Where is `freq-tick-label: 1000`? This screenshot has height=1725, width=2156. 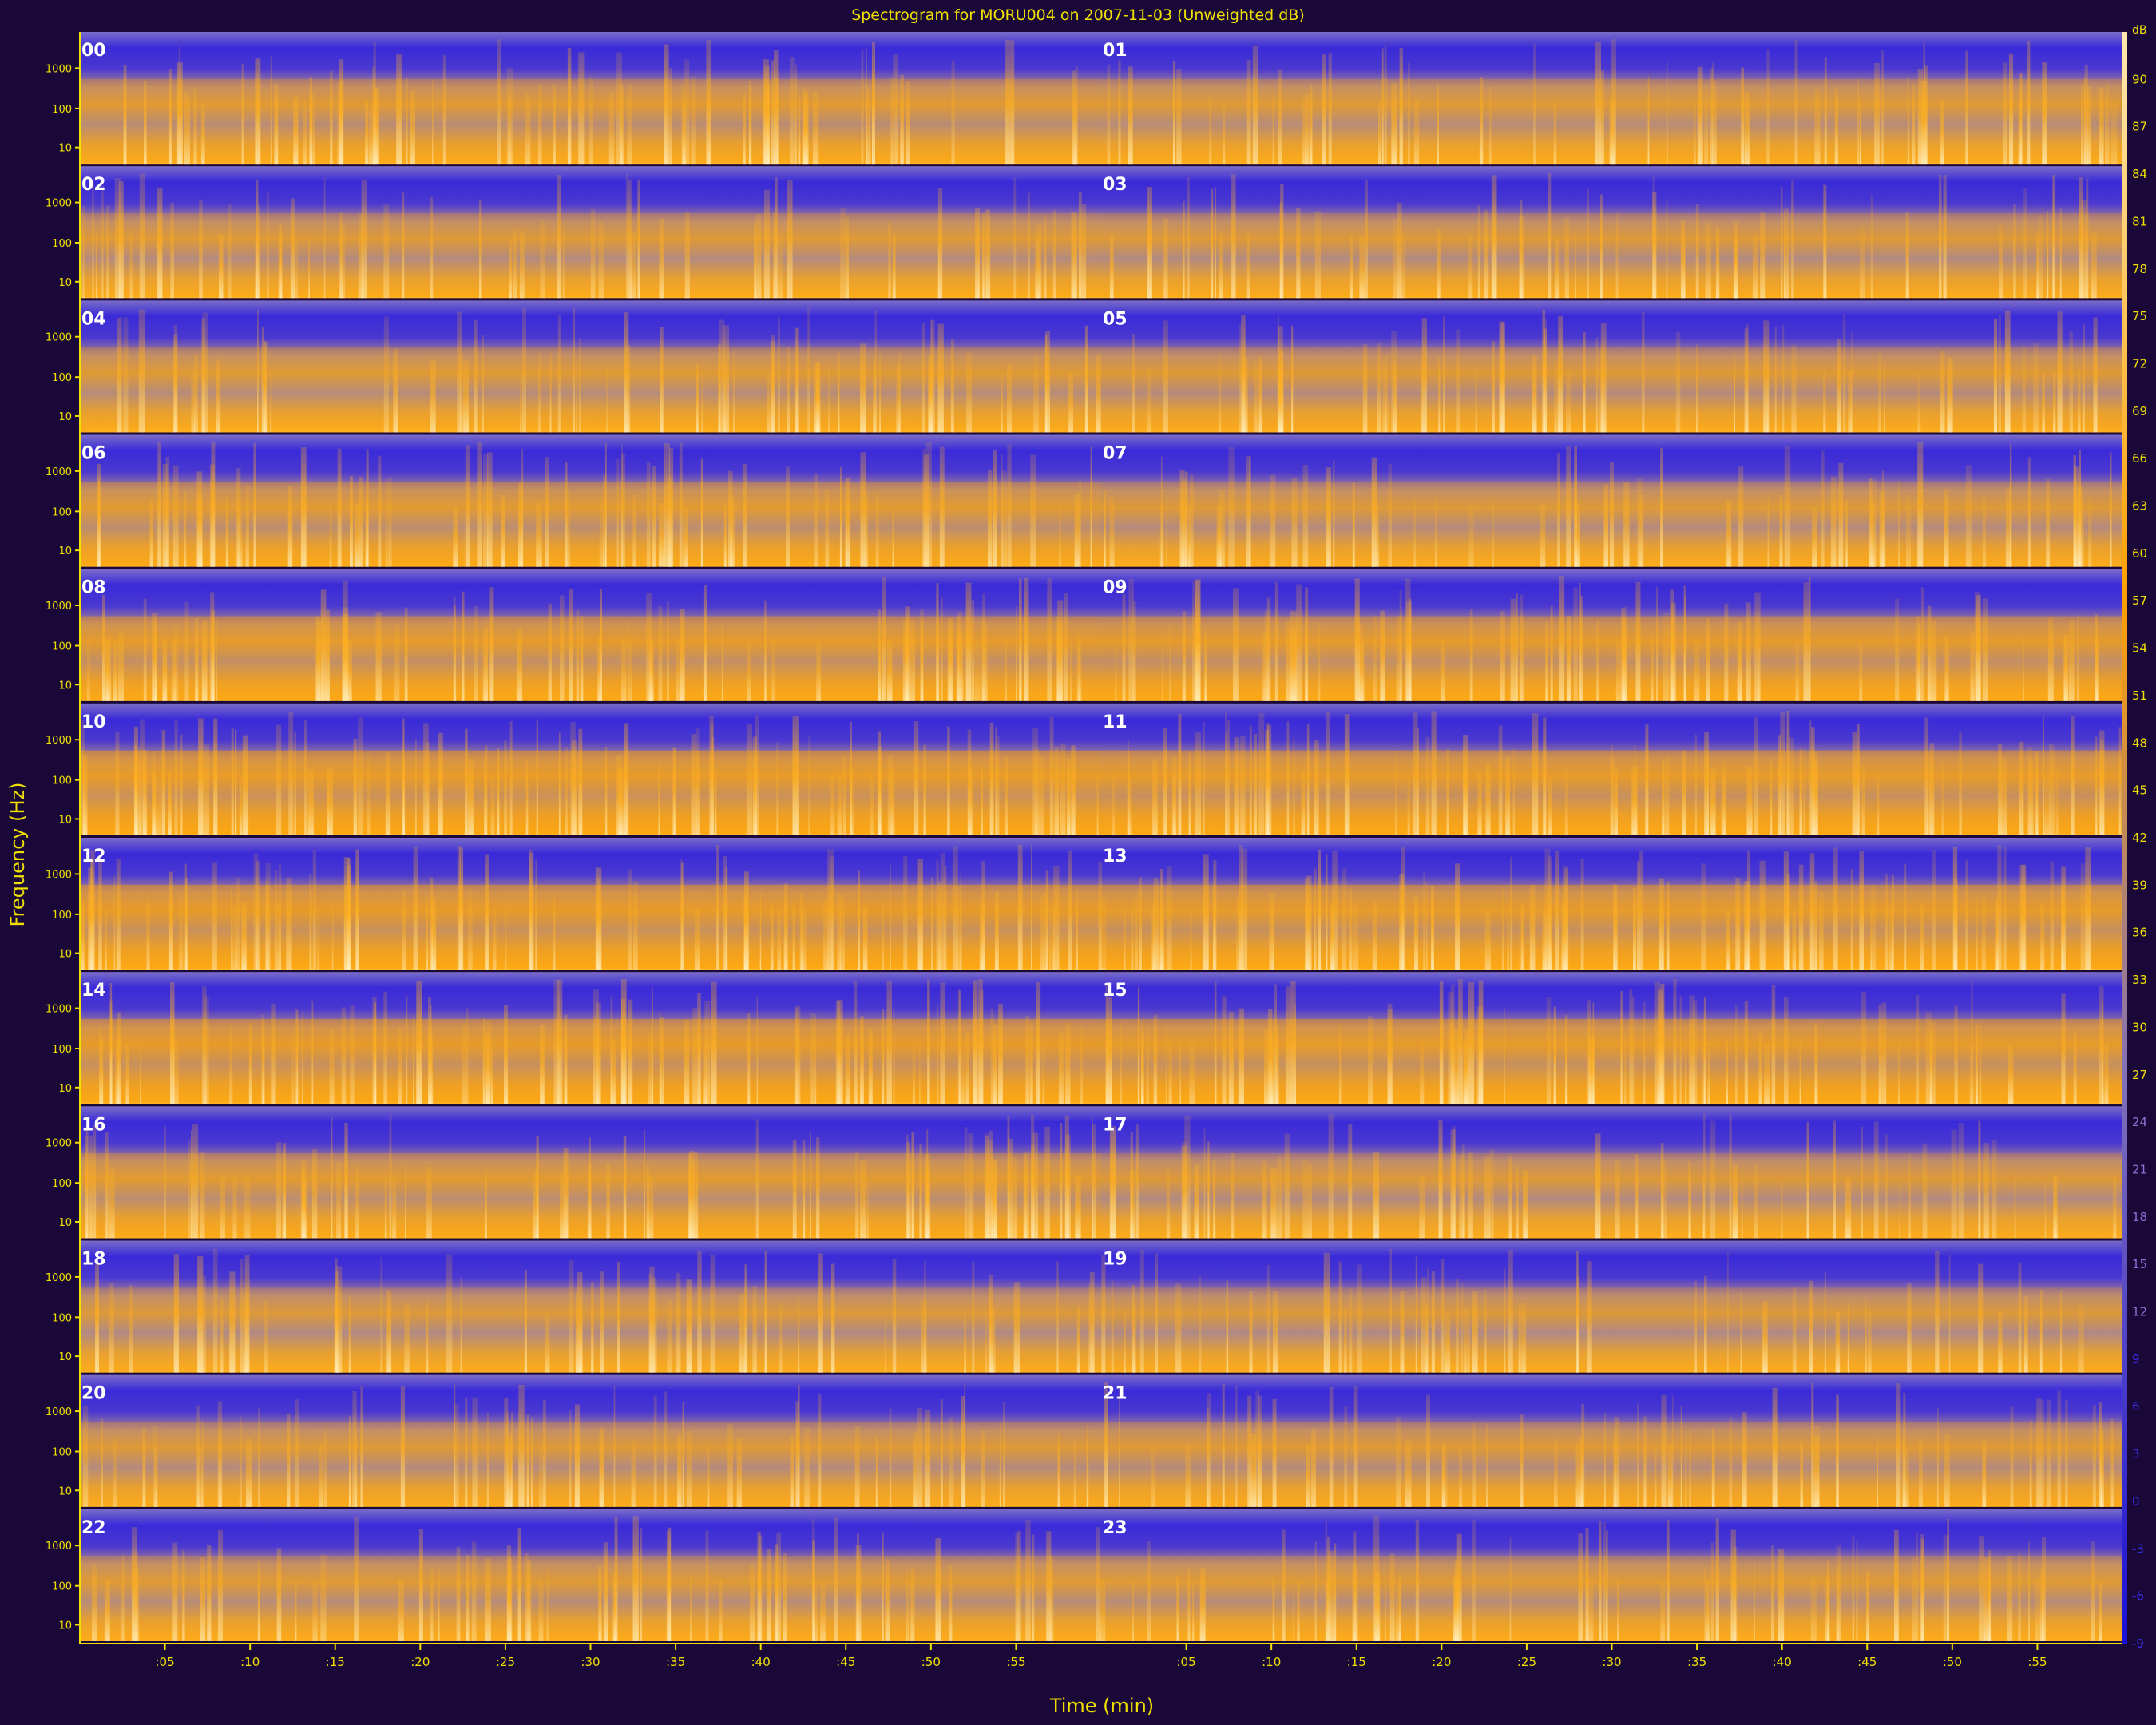
freq-tick-label: 1000 is located at coordinates (59, 1144).